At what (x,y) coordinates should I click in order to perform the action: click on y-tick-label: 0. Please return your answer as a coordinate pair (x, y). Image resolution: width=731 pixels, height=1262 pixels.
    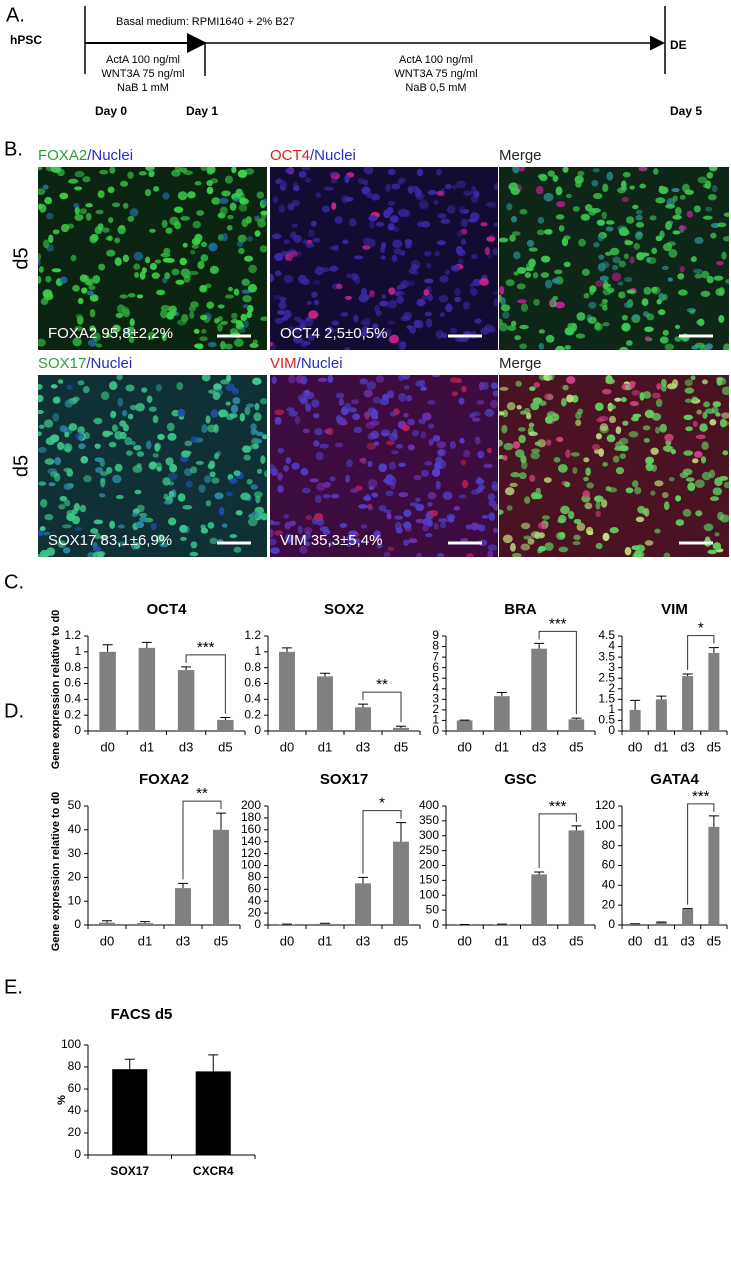
    Looking at the image, I should click on (257, 730).